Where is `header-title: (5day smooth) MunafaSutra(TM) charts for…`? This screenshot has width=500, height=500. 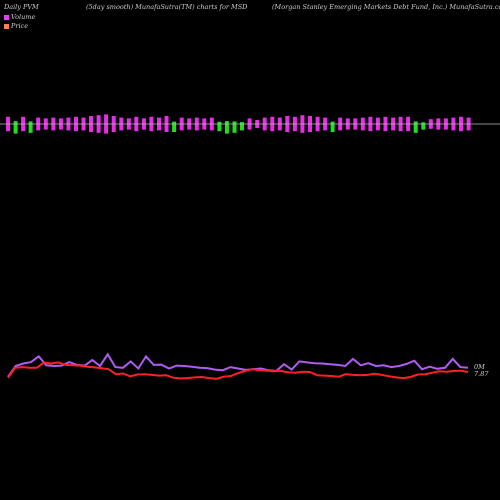
header-title: (5day smooth) MunafaSutra(TM) charts for… is located at coordinates (167, 7).